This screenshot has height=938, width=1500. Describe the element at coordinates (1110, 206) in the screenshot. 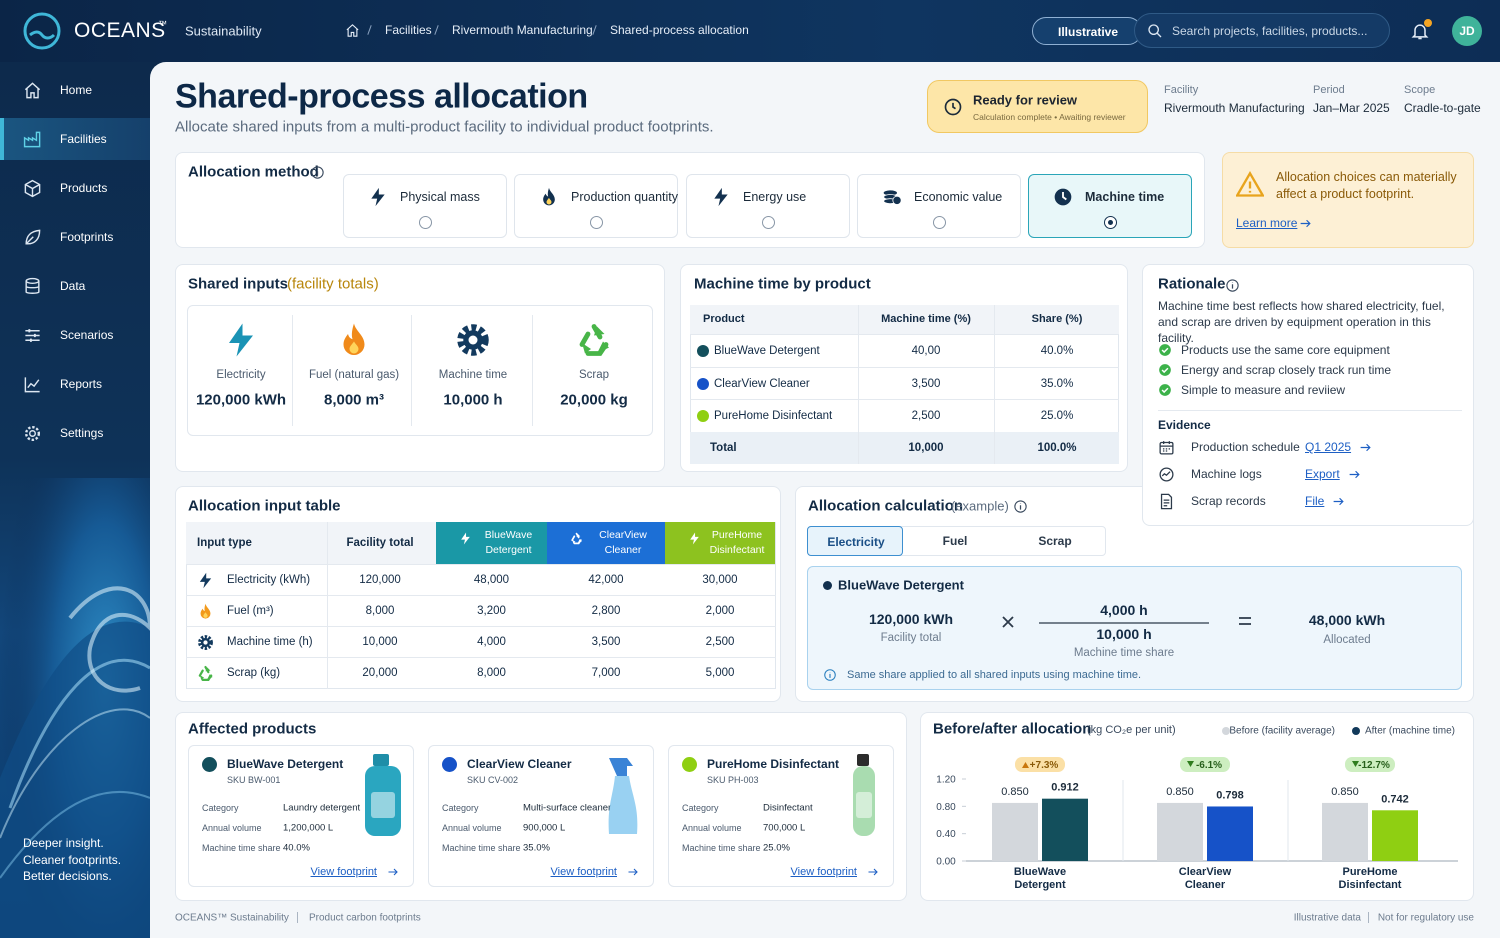

I see `method-option: Machine time` at that location.